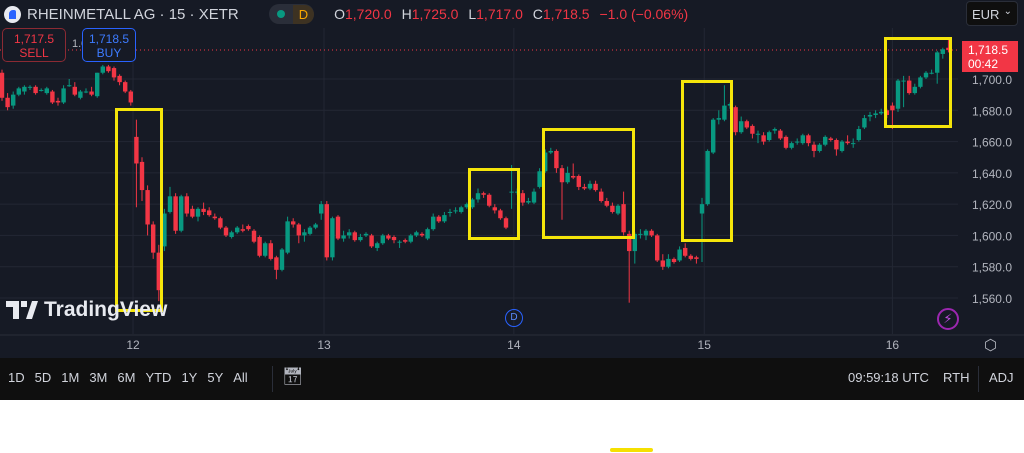  I want to click on current-price: 1,718.5, so click(988, 50).